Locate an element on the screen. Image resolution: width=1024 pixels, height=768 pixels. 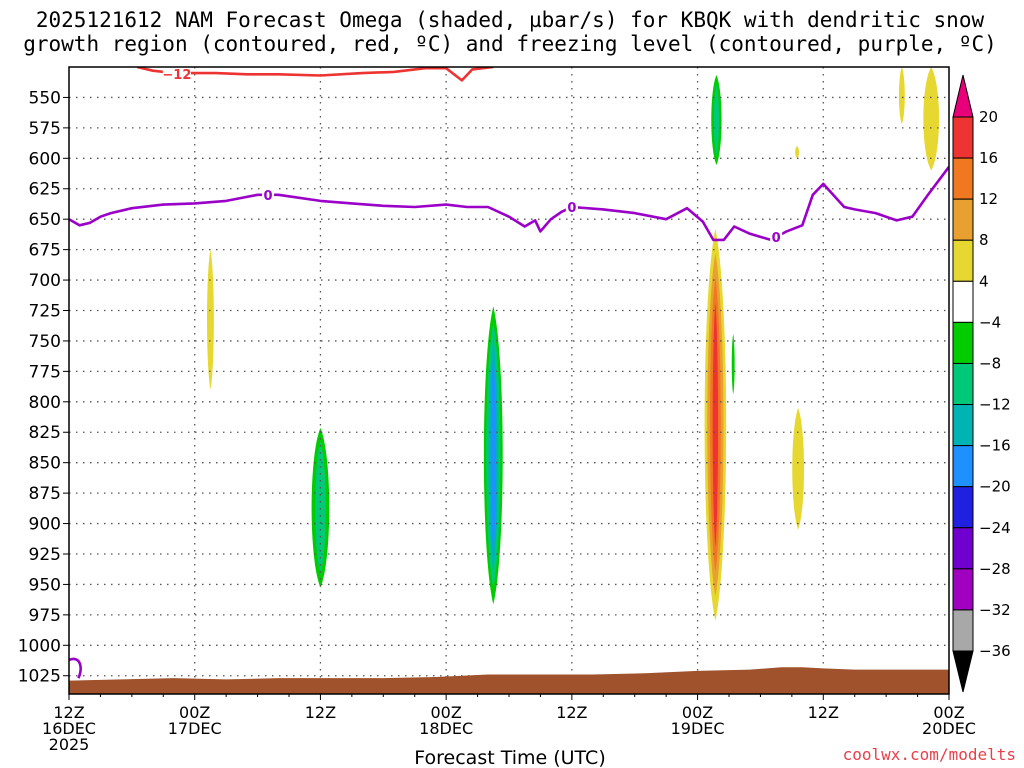
colorbar-label-5: −4 is located at coordinates (990, 322).